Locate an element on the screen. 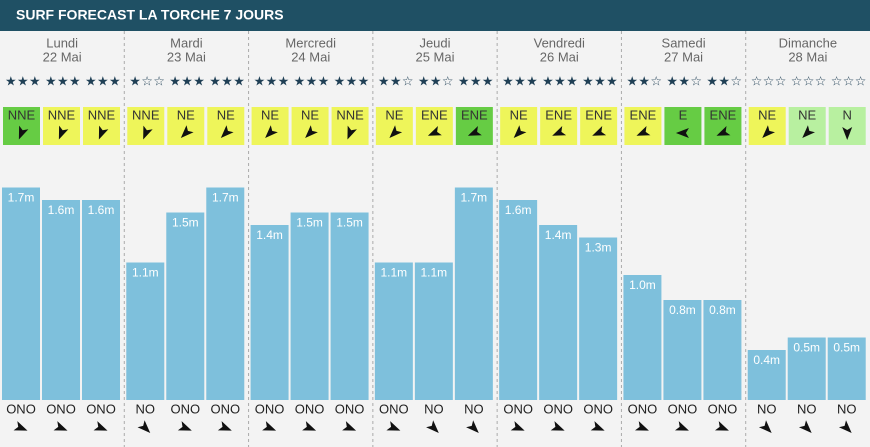 Image resolution: width=870 pixels, height=447 pixels. day-name: Mardi is located at coordinates (186, 42).